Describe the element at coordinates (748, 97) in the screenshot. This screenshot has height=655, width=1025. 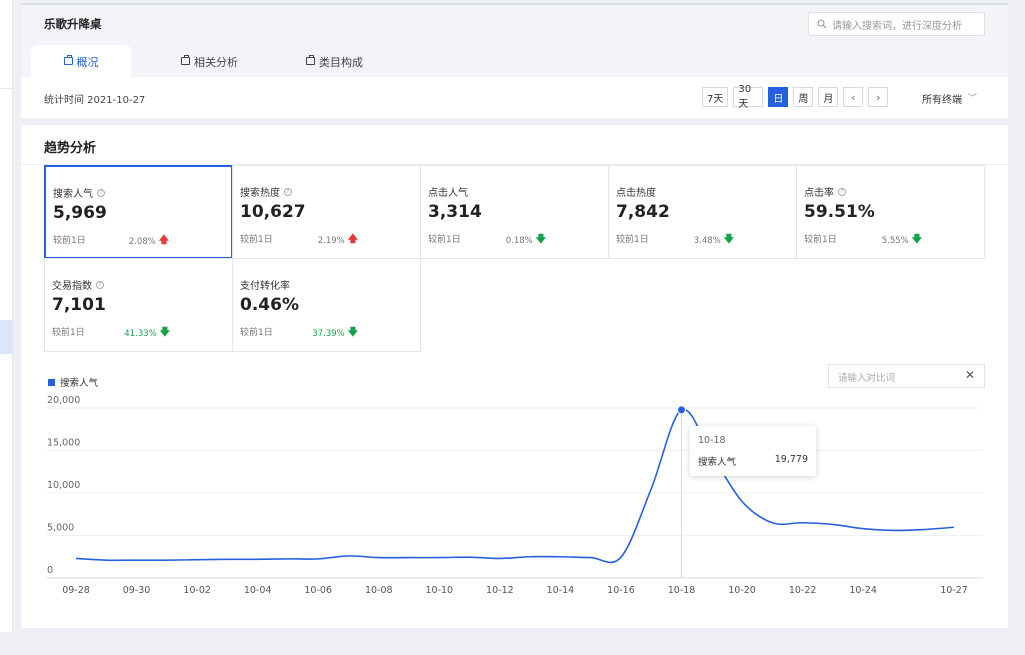
I see `period-30d-button: 30天` at that location.